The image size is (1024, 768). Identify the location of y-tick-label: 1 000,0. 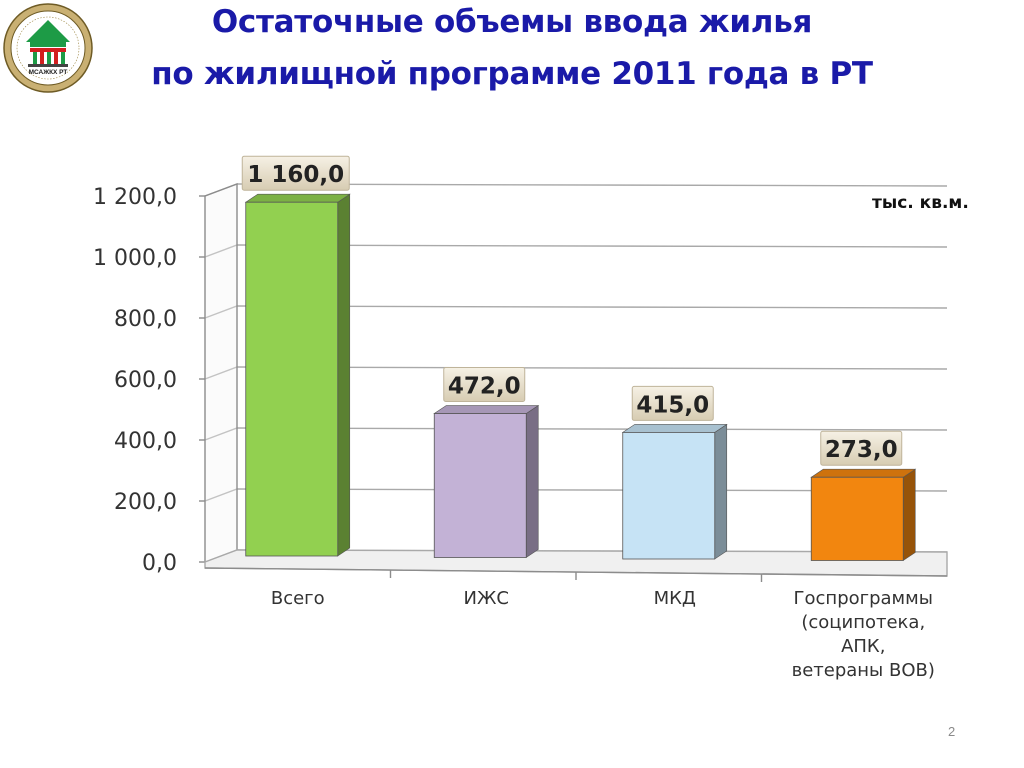
(135, 258).